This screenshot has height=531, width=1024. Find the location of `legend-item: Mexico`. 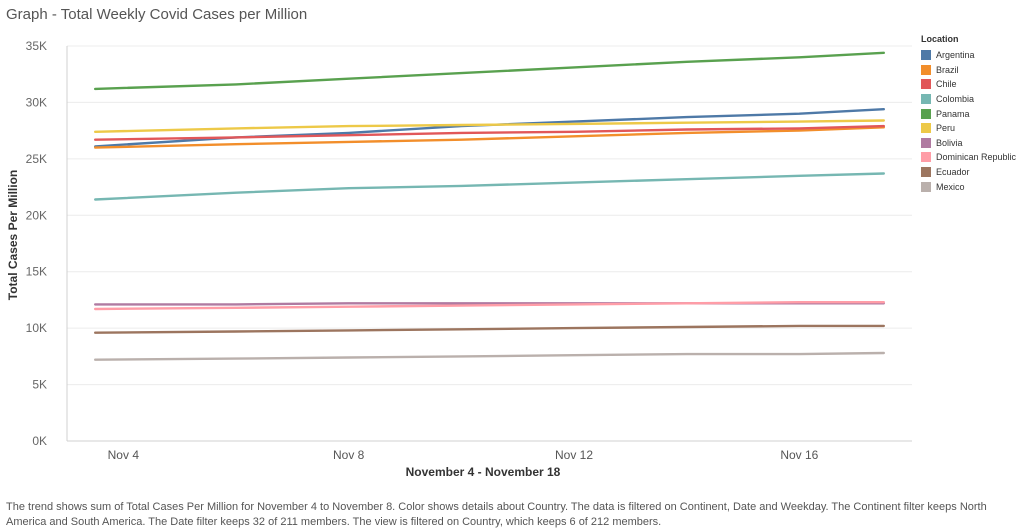

legend-item: Mexico is located at coordinates (968, 186).